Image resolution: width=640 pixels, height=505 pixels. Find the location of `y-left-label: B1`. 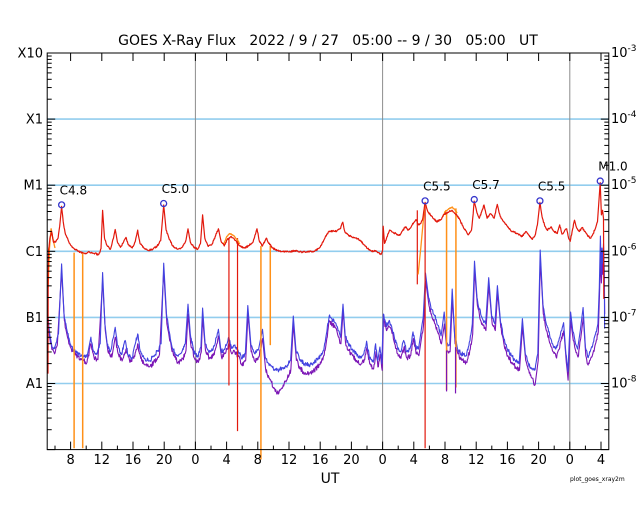

y-left-label: B1 is located at coordinates (34, 318).